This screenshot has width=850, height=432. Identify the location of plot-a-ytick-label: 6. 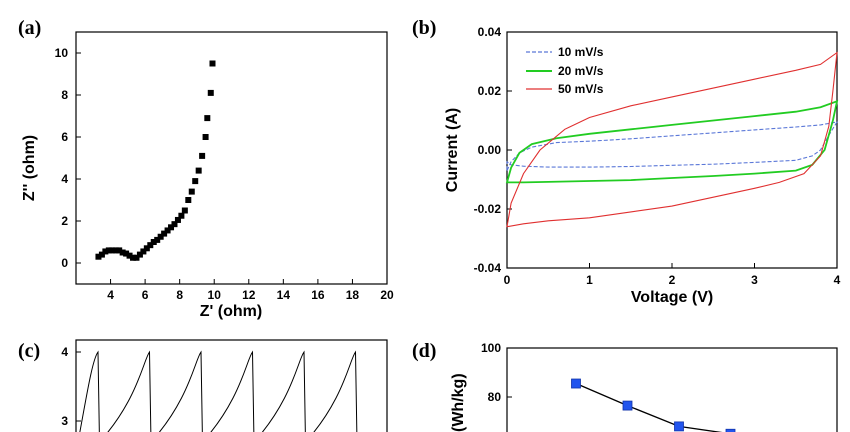
(64, 137).